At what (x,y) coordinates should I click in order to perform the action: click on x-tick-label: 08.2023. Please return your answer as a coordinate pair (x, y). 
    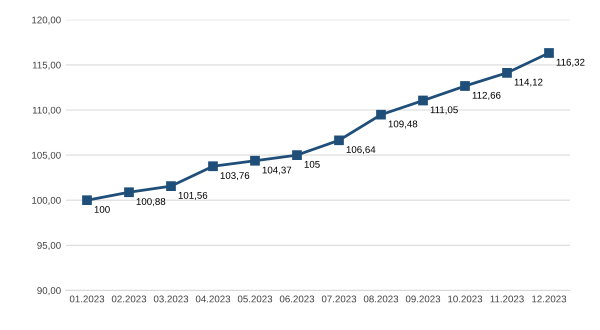
    Looking at the image, I should click on (381, 299).